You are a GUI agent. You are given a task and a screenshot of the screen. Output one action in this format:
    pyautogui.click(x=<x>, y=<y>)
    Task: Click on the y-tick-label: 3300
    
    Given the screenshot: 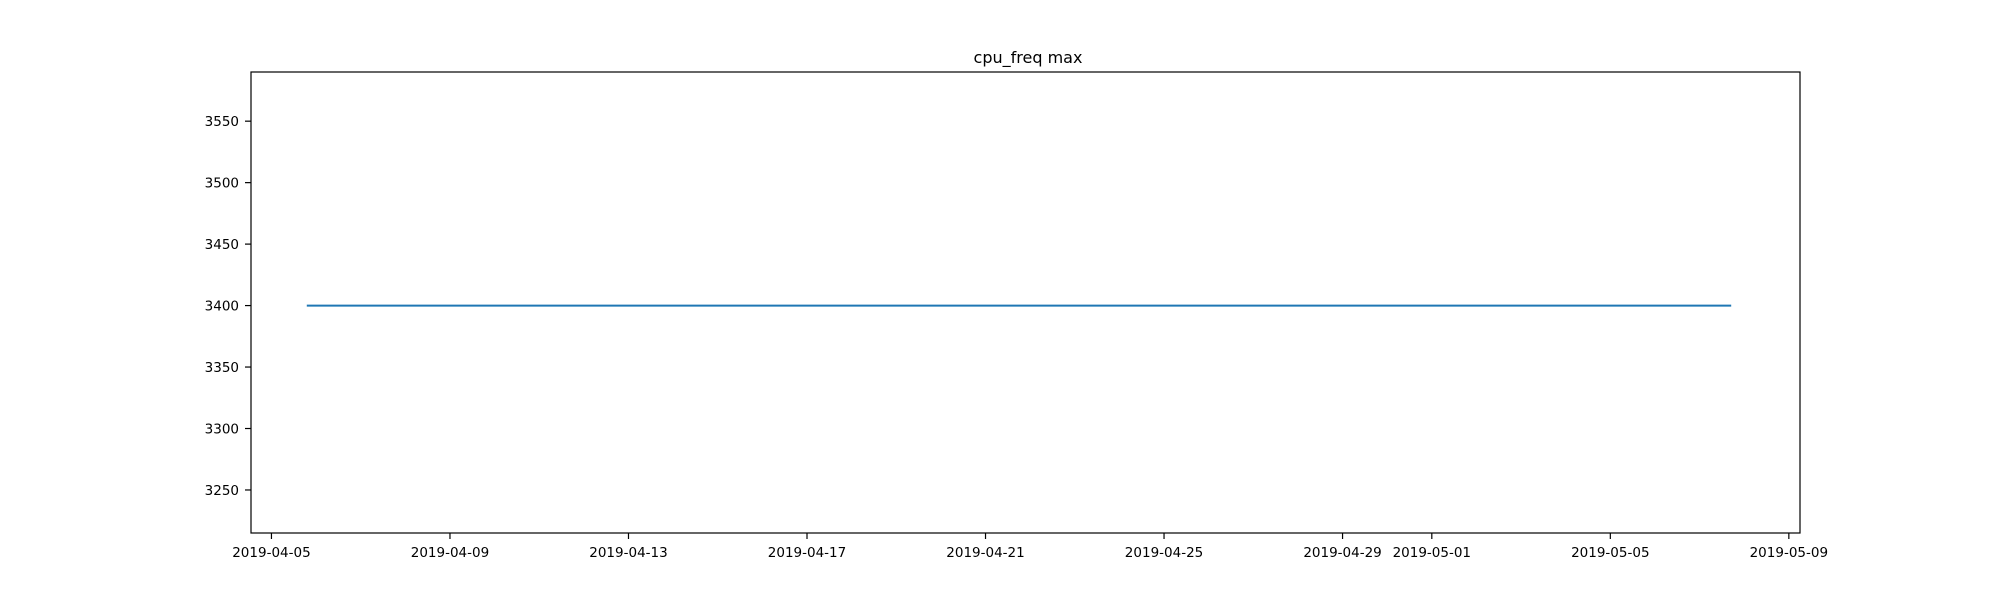 What is the action you would take?
    pyautogui.click(x=222, y=430)
    